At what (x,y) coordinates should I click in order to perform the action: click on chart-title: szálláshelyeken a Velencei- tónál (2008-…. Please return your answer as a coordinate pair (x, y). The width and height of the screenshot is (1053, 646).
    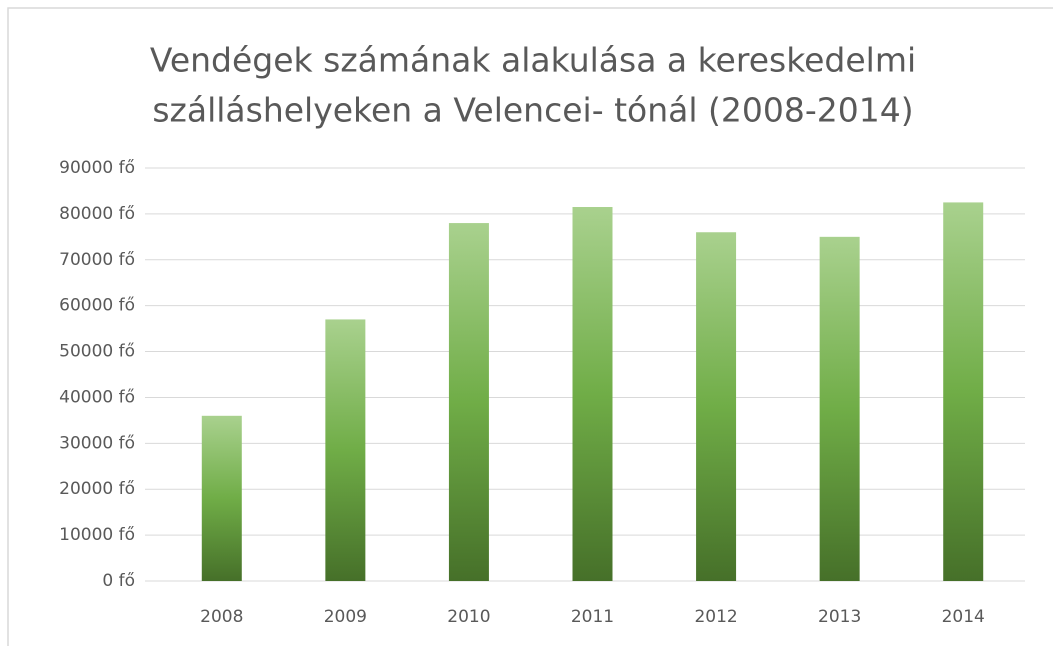
    Looking at the image, I should click on (532, 110).